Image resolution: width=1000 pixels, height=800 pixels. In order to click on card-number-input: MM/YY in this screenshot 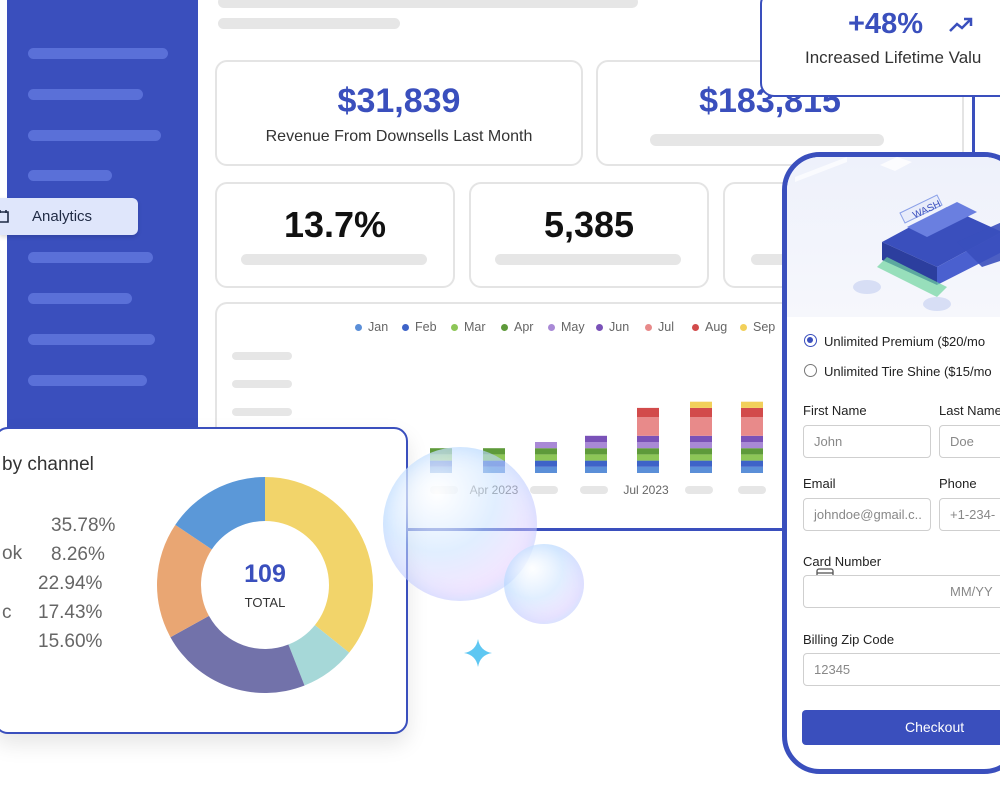, I will do `click(901, 591)`.